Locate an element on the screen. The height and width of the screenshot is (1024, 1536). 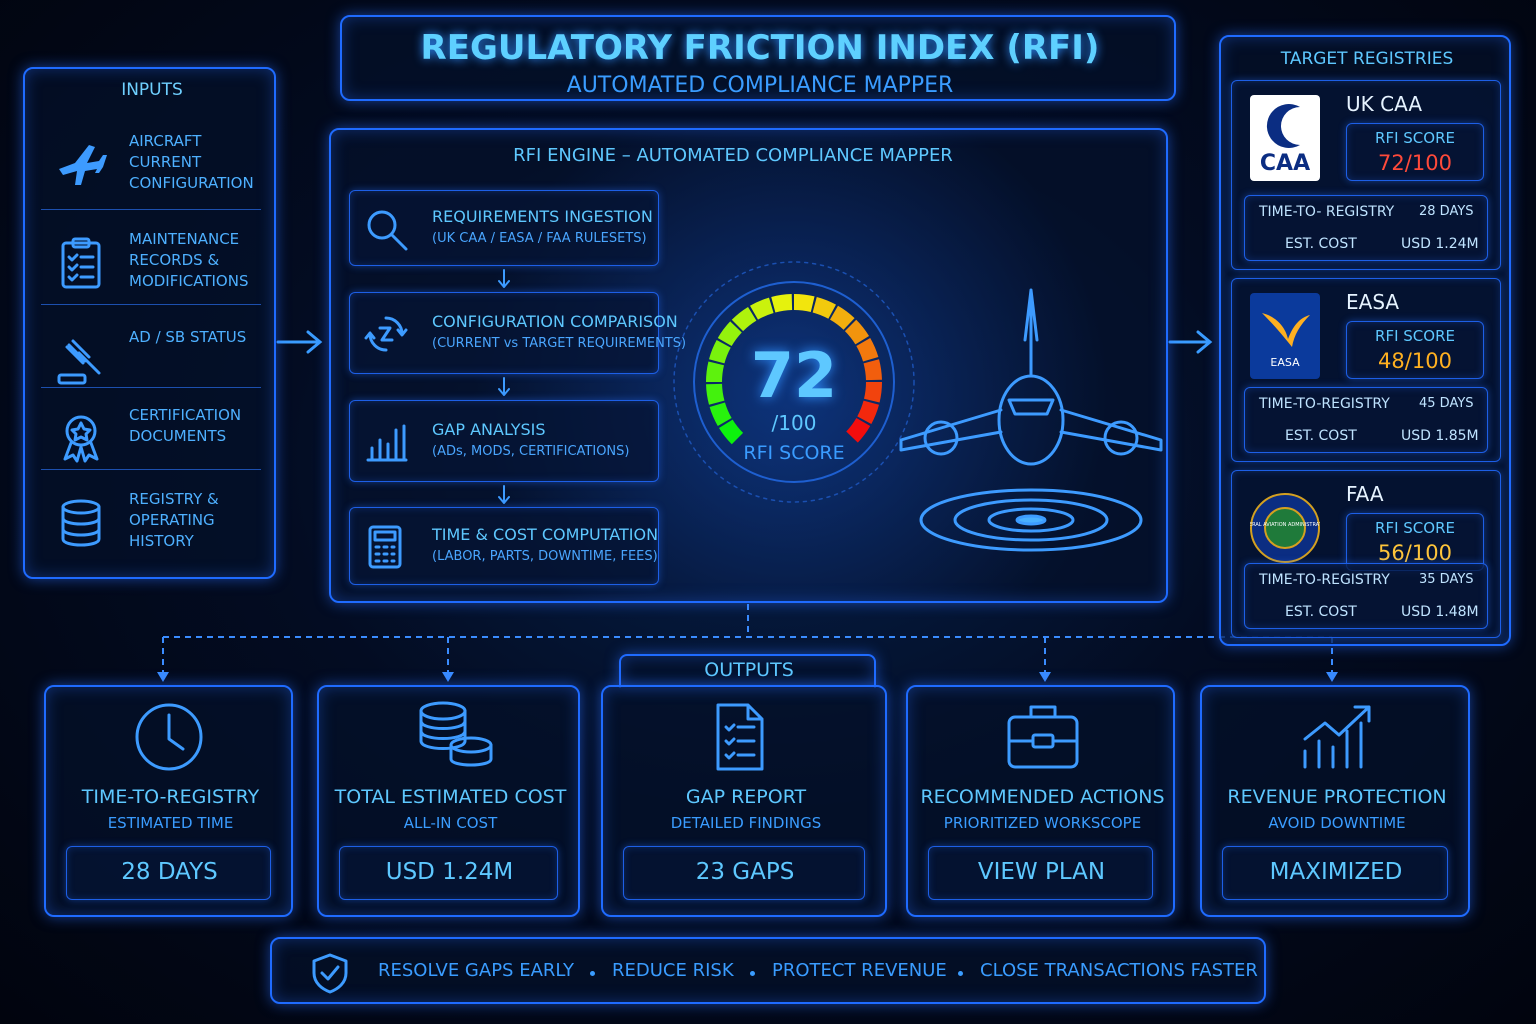
output-value: VIEW PLAN is located at coordinates (1041, 872).